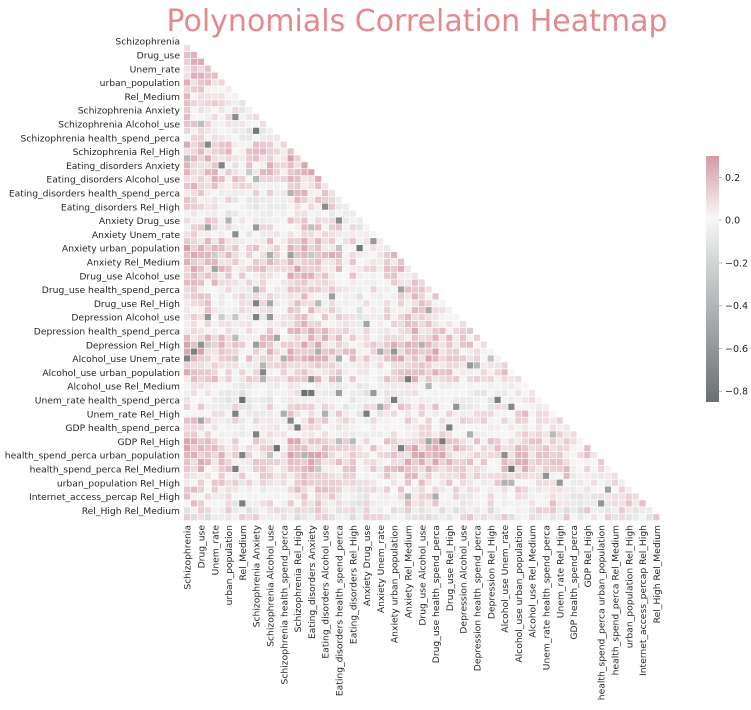 This screenshot has width=751, height=710. I want to click on column-tick-label: health_spend_perca urban_population, so click(602, 612).